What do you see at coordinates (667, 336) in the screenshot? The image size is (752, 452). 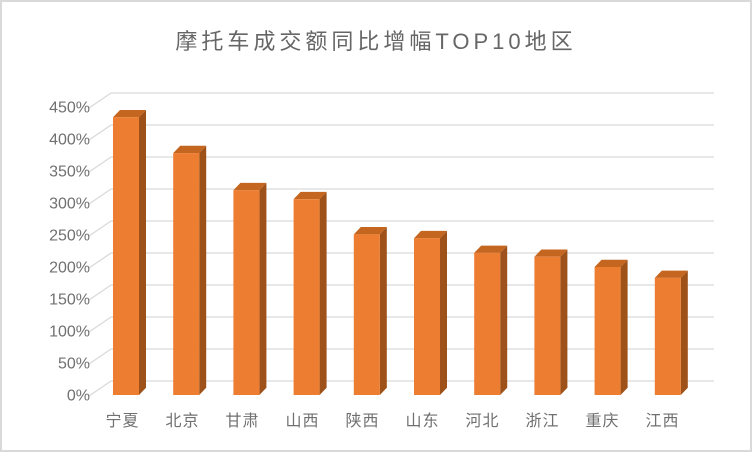 I see `bar-10-front-face` at bounding box center [667, 336].